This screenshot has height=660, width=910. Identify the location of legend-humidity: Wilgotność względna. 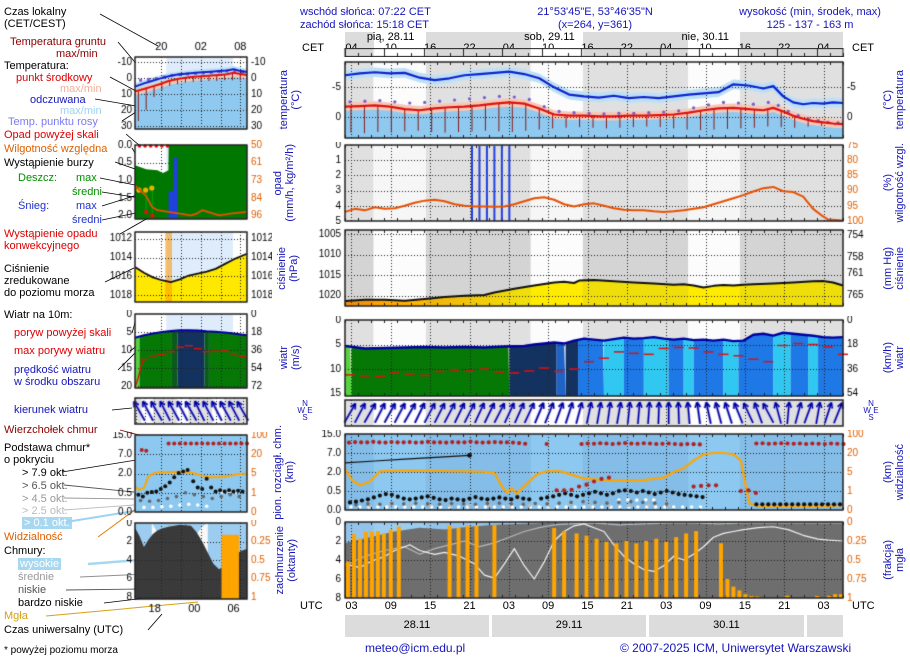
(56, 149).